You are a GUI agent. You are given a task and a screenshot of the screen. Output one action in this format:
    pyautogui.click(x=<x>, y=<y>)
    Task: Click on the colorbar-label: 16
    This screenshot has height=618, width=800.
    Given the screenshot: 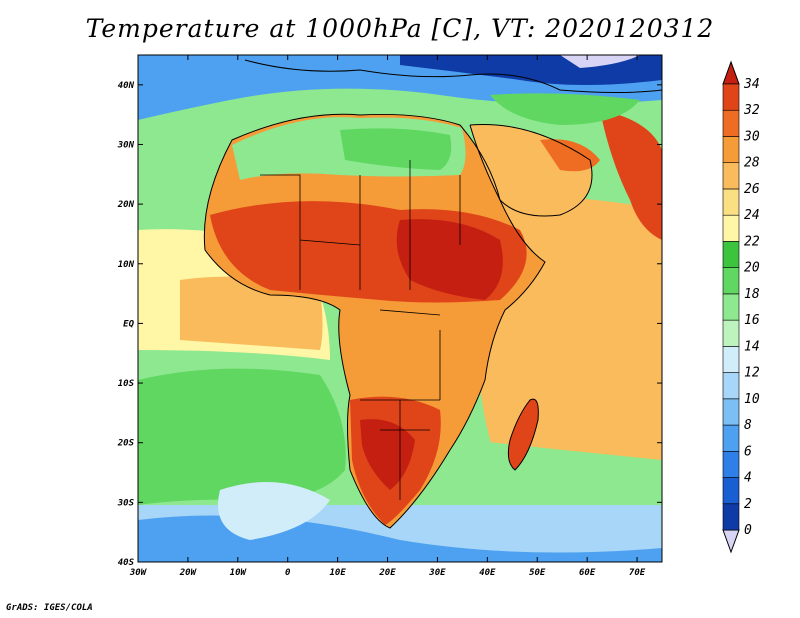 What is the action you would take?
    pyautogui.click(x=752, y=320)
    